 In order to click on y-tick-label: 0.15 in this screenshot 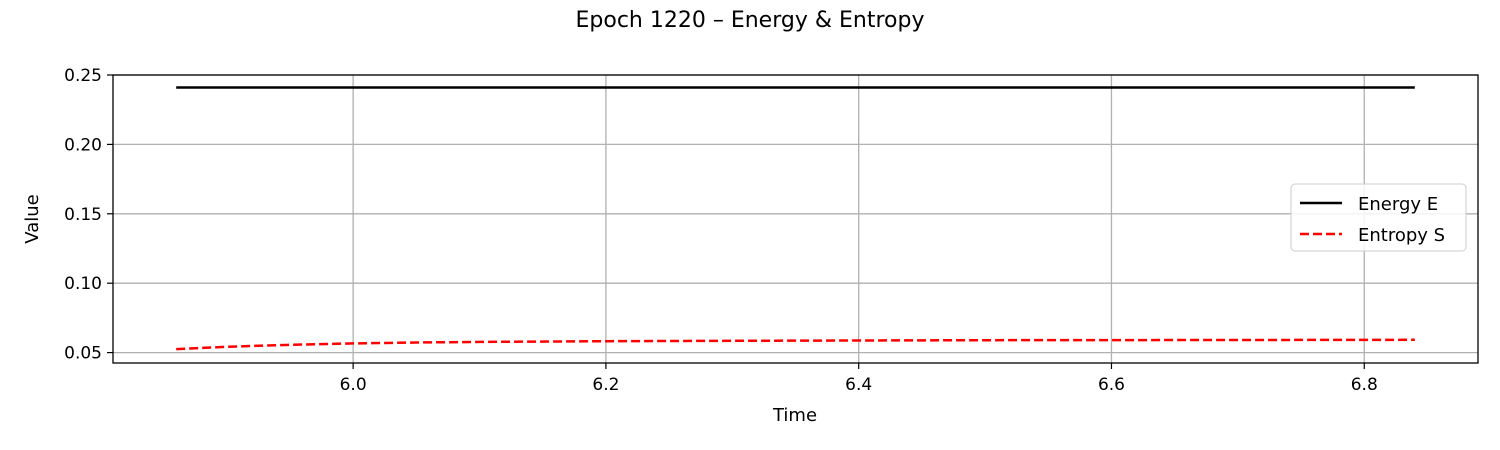, I will do `click(83, 215)`.